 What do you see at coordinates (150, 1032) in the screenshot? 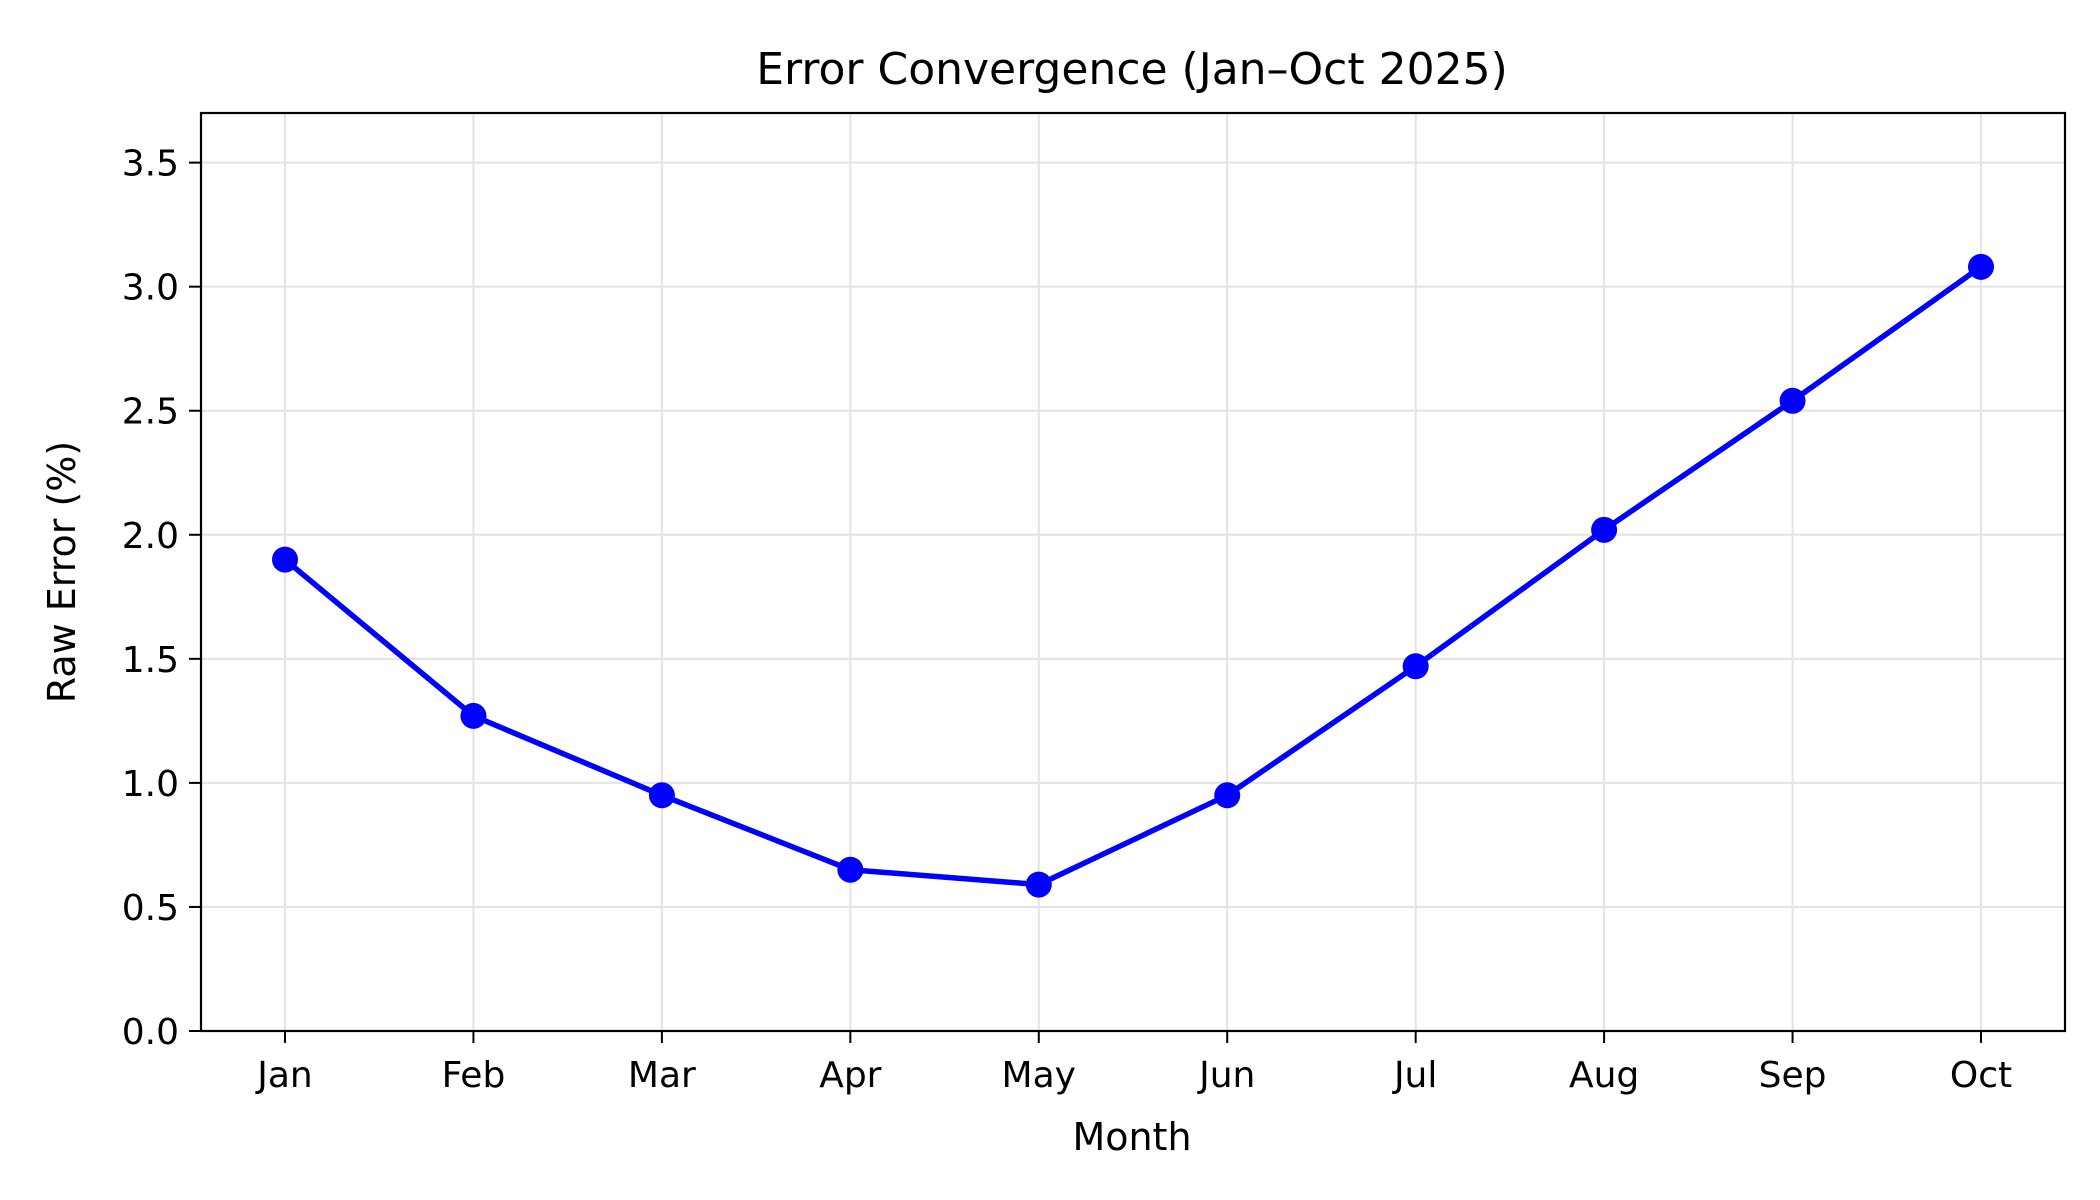
I see `y-tick-label: 0.0` at bounding box center [150, 1032].